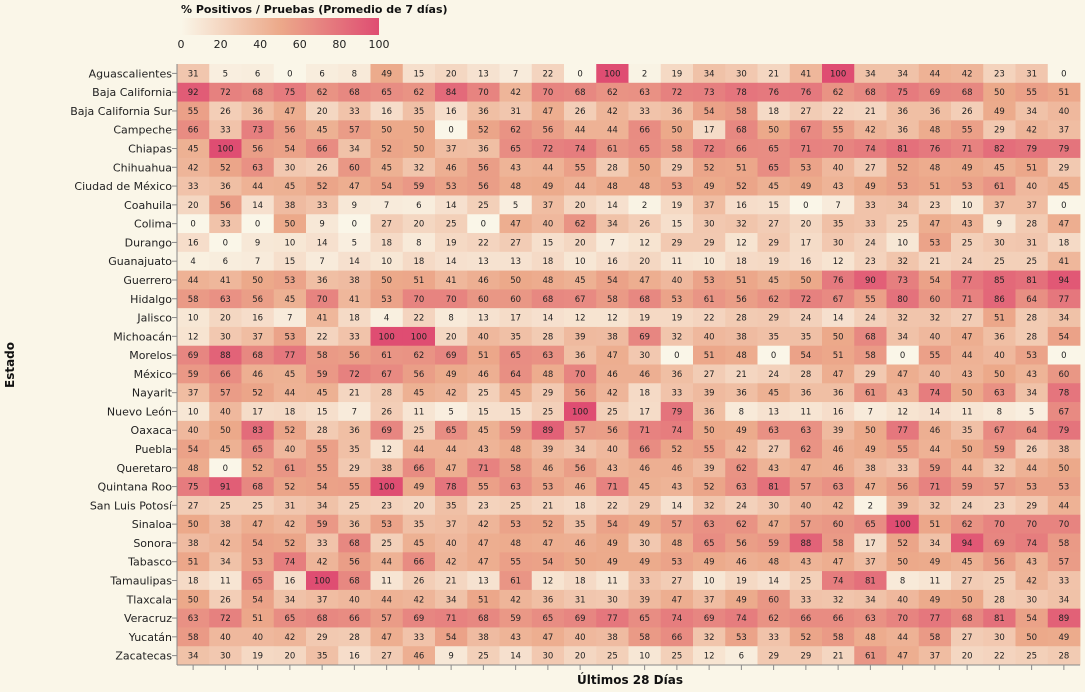 The width and height of the screenshot is (1085, 692). I want to click on cell-value-label: 62, so click(580, 225).